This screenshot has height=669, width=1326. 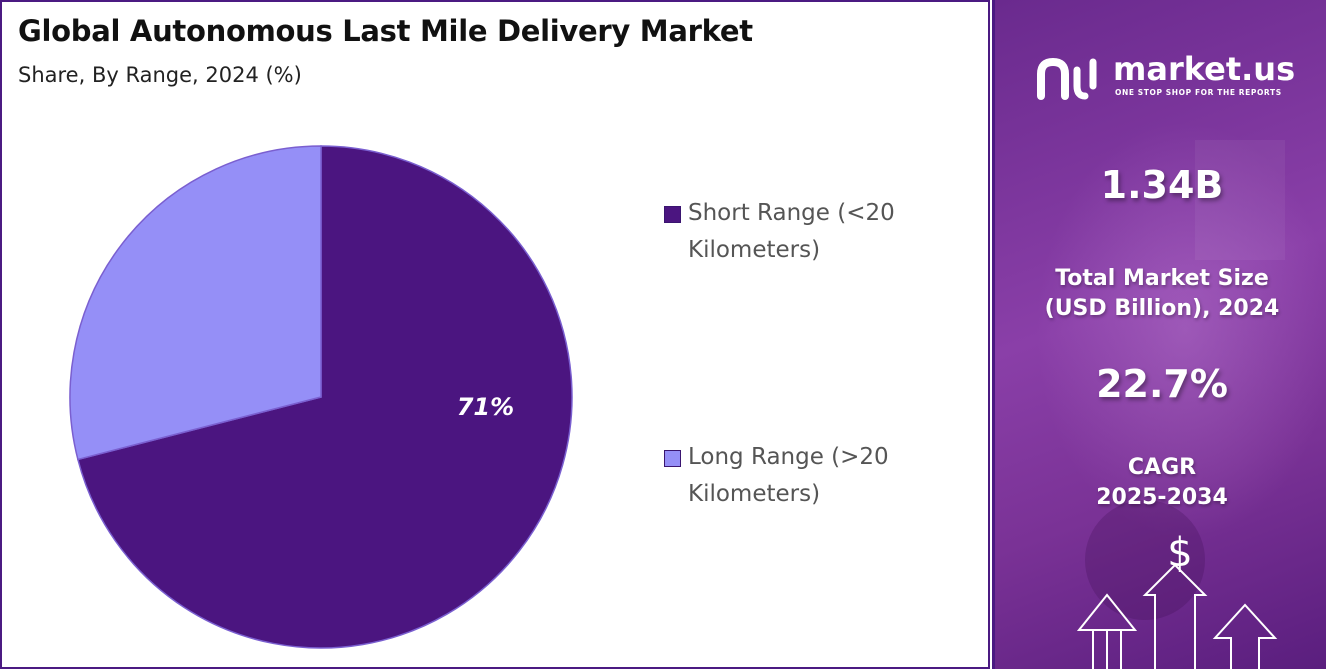 What do you see at coordinates (1067, 78) in the screenshot?
I see `market-us-logo-icon` at bounding box center [1067, 78].